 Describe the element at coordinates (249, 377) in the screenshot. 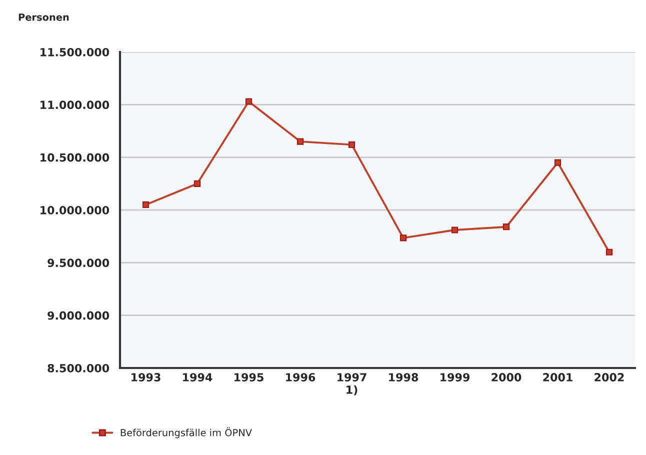

I see `x-tick-label: 1995` at that location.